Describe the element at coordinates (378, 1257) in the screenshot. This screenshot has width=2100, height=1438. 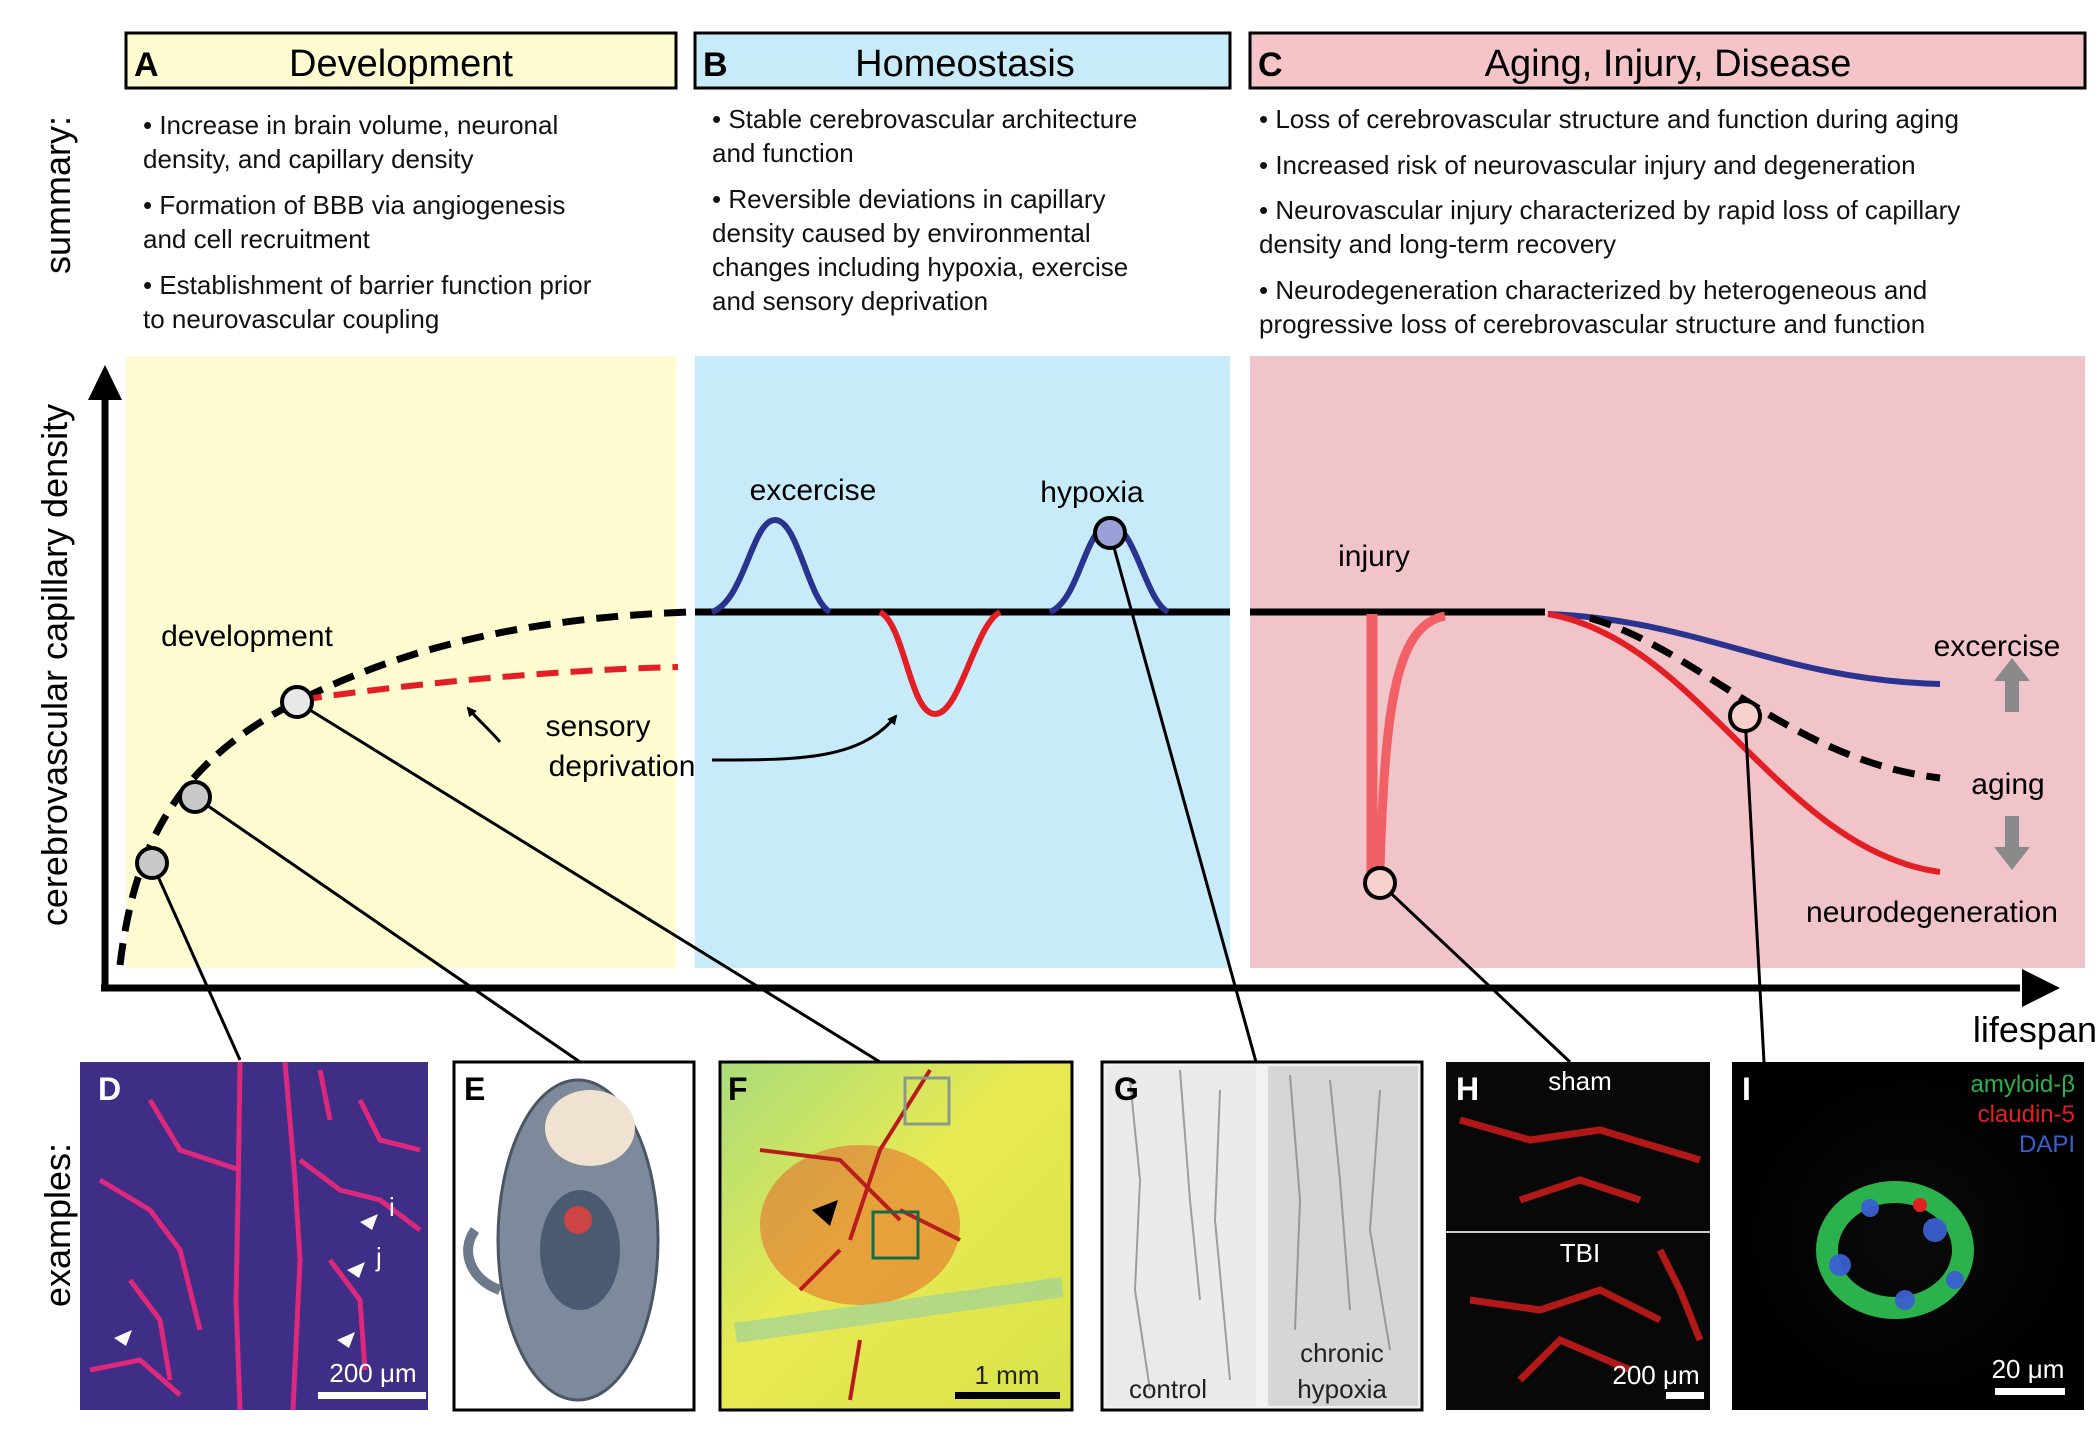
I see `mark-j: j` at that location.